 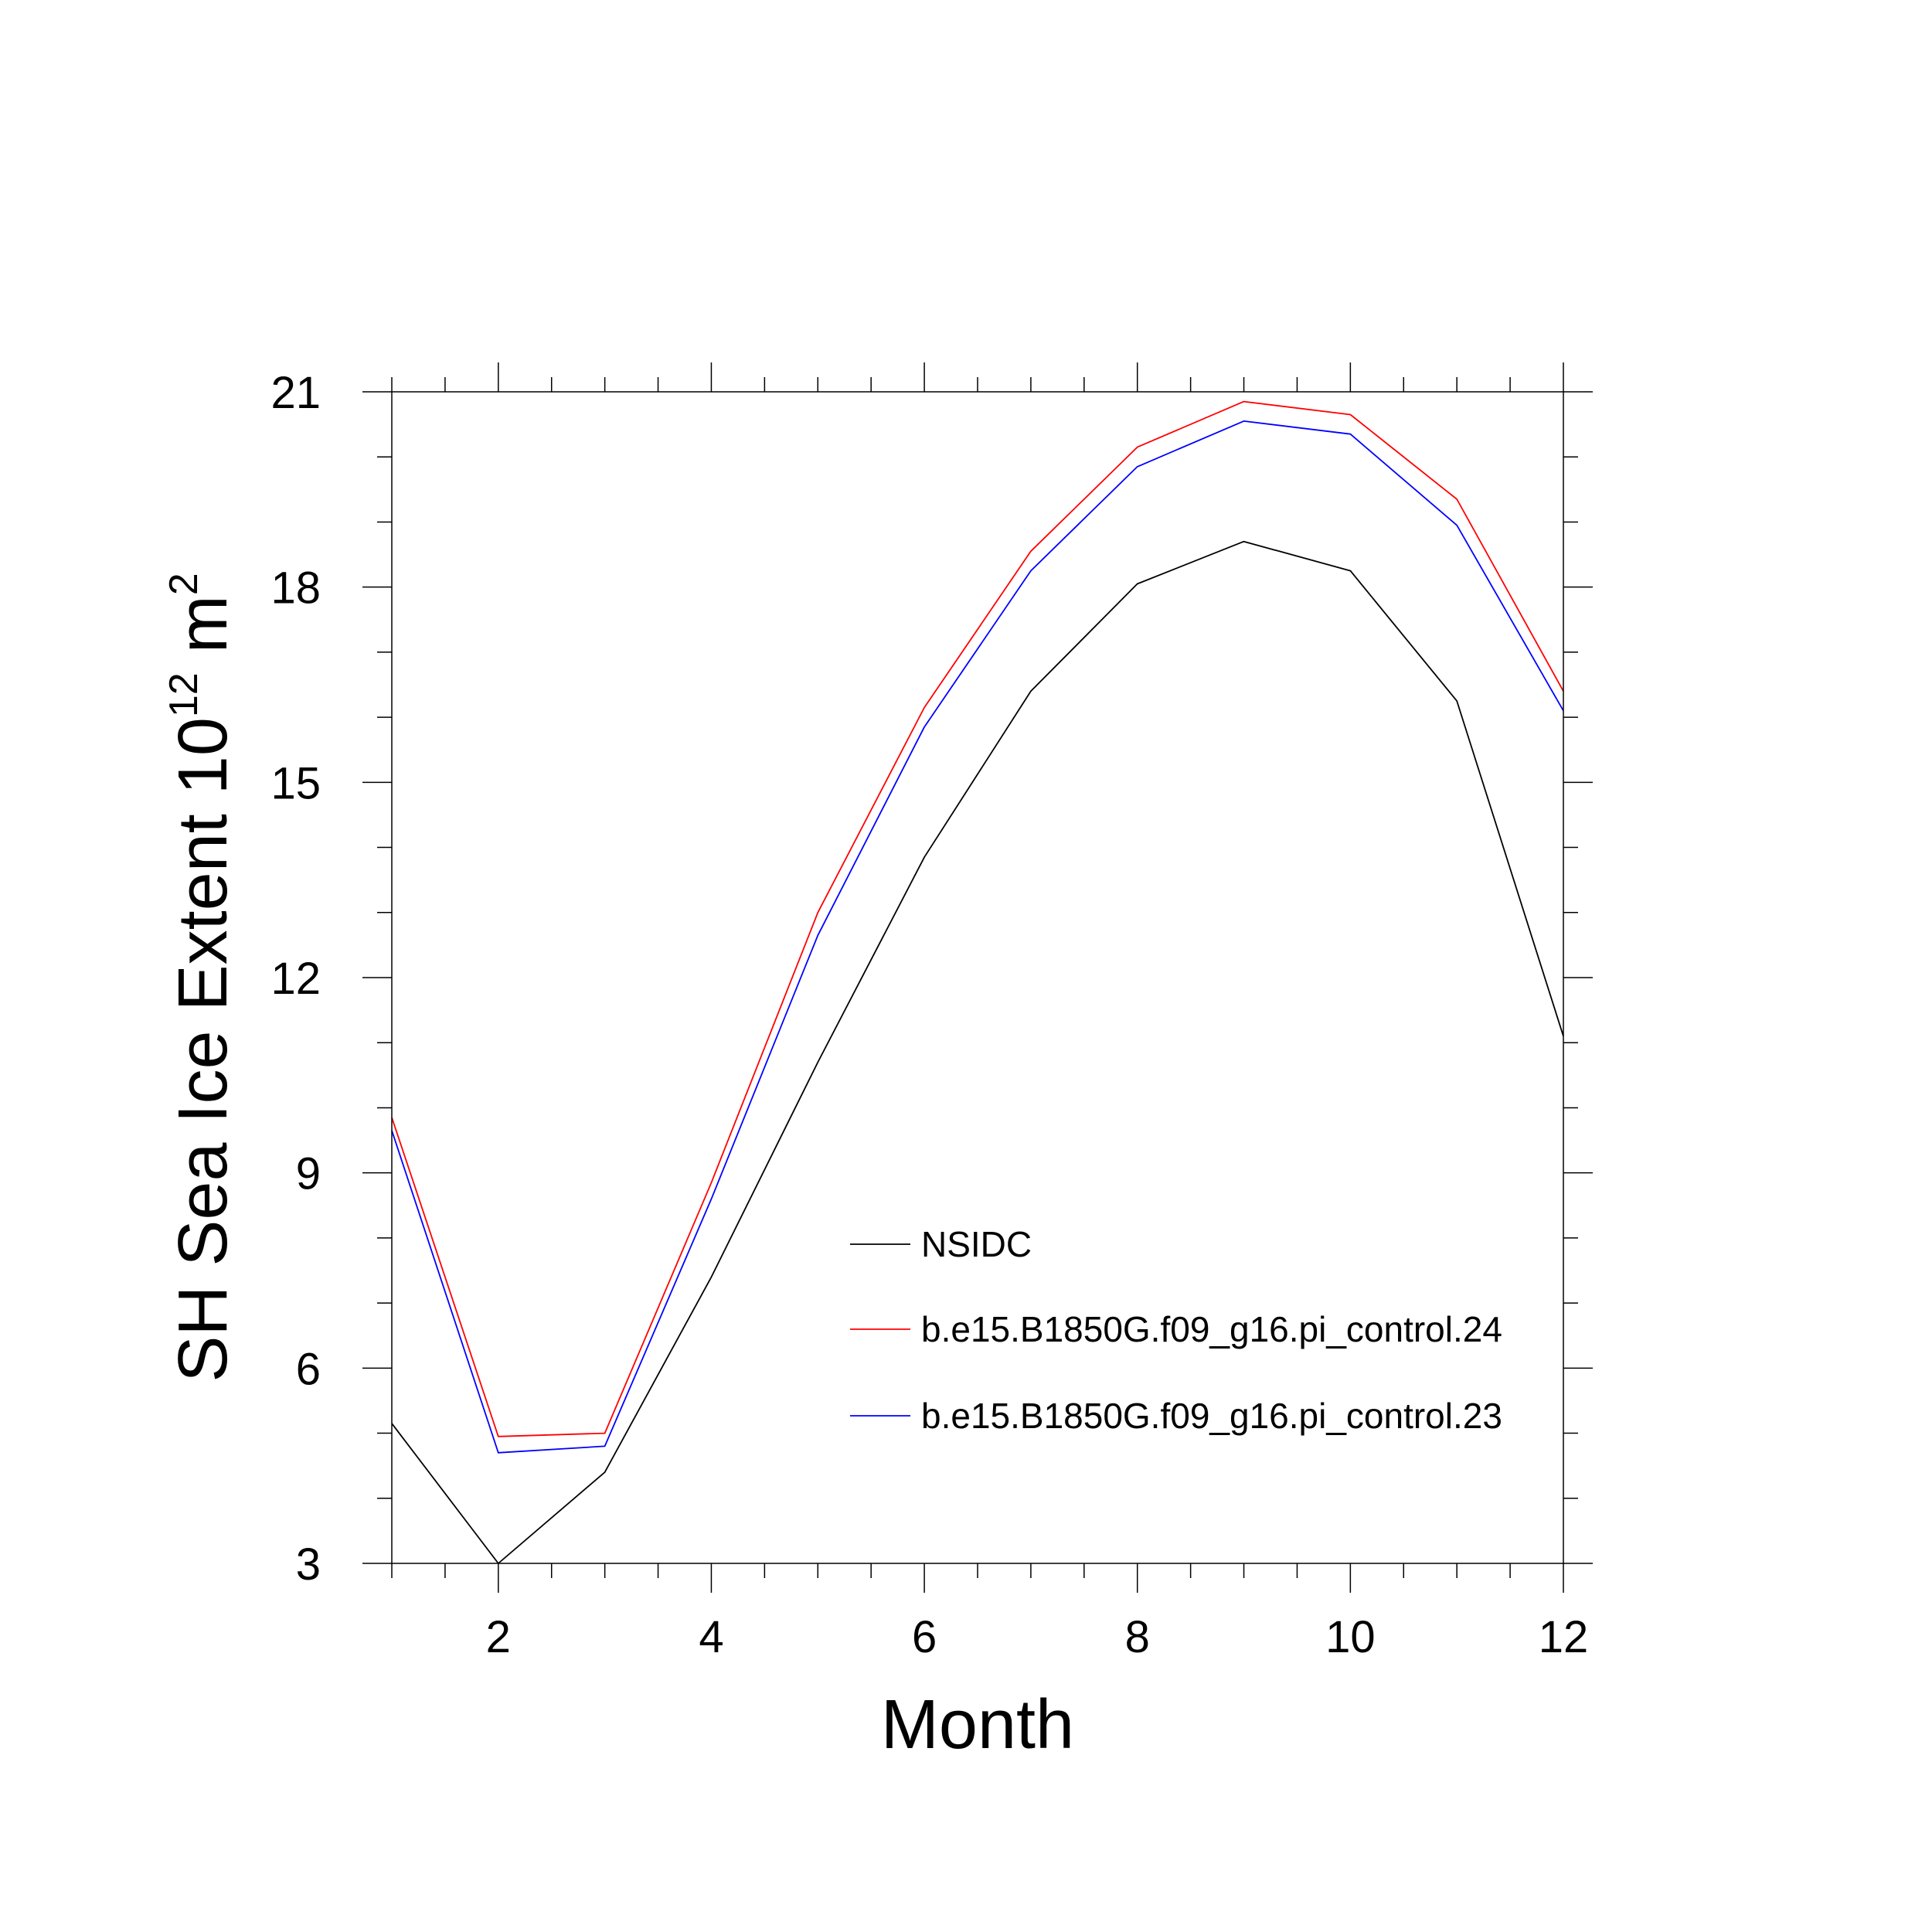 I want to click on y-tick-labels: 3 6 9 12 15 18 21, so click(x=296, y=979).